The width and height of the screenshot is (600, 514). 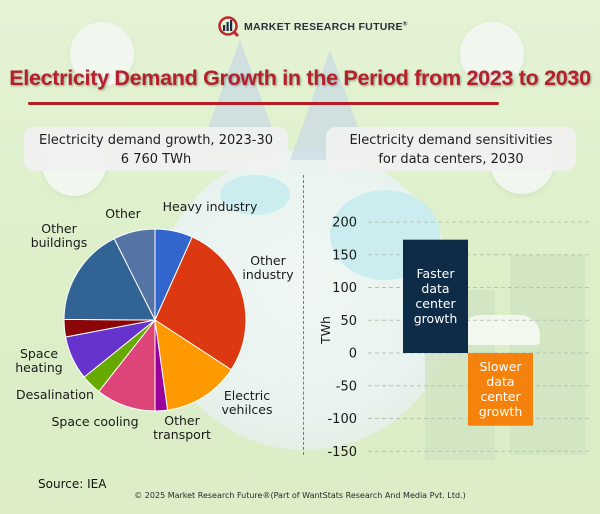 I want to click on dollar-icon, so click(x=492, y=54).